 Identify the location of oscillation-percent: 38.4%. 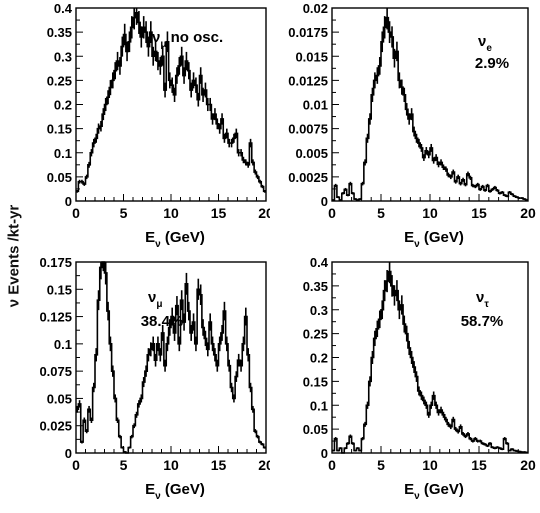
(162, 321).